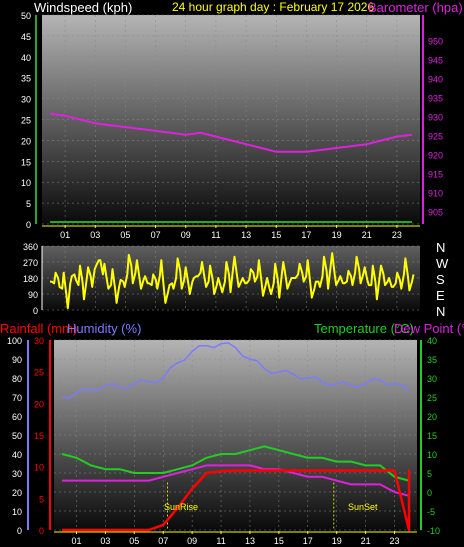  What do you see at coordinates (440, 311) in the screenshot?
I see `direction-label-4: N` at bounding box center [440, 311].